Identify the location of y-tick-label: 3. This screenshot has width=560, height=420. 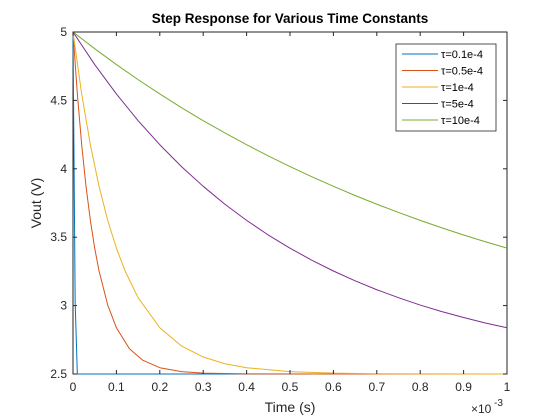
(63, 306).